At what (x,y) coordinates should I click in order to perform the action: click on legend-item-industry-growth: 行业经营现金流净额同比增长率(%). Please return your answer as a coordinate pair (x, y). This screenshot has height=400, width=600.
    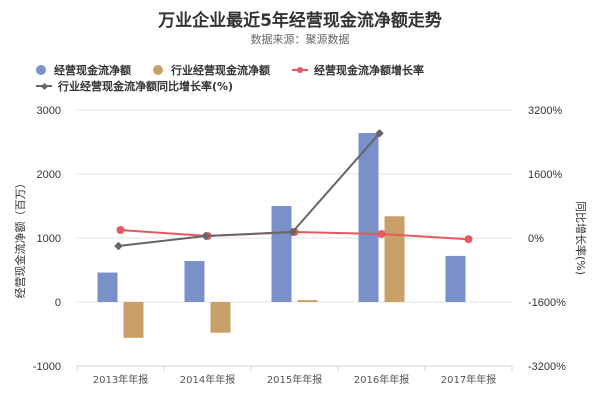
    Looking at the image, I should click on (134, 86).